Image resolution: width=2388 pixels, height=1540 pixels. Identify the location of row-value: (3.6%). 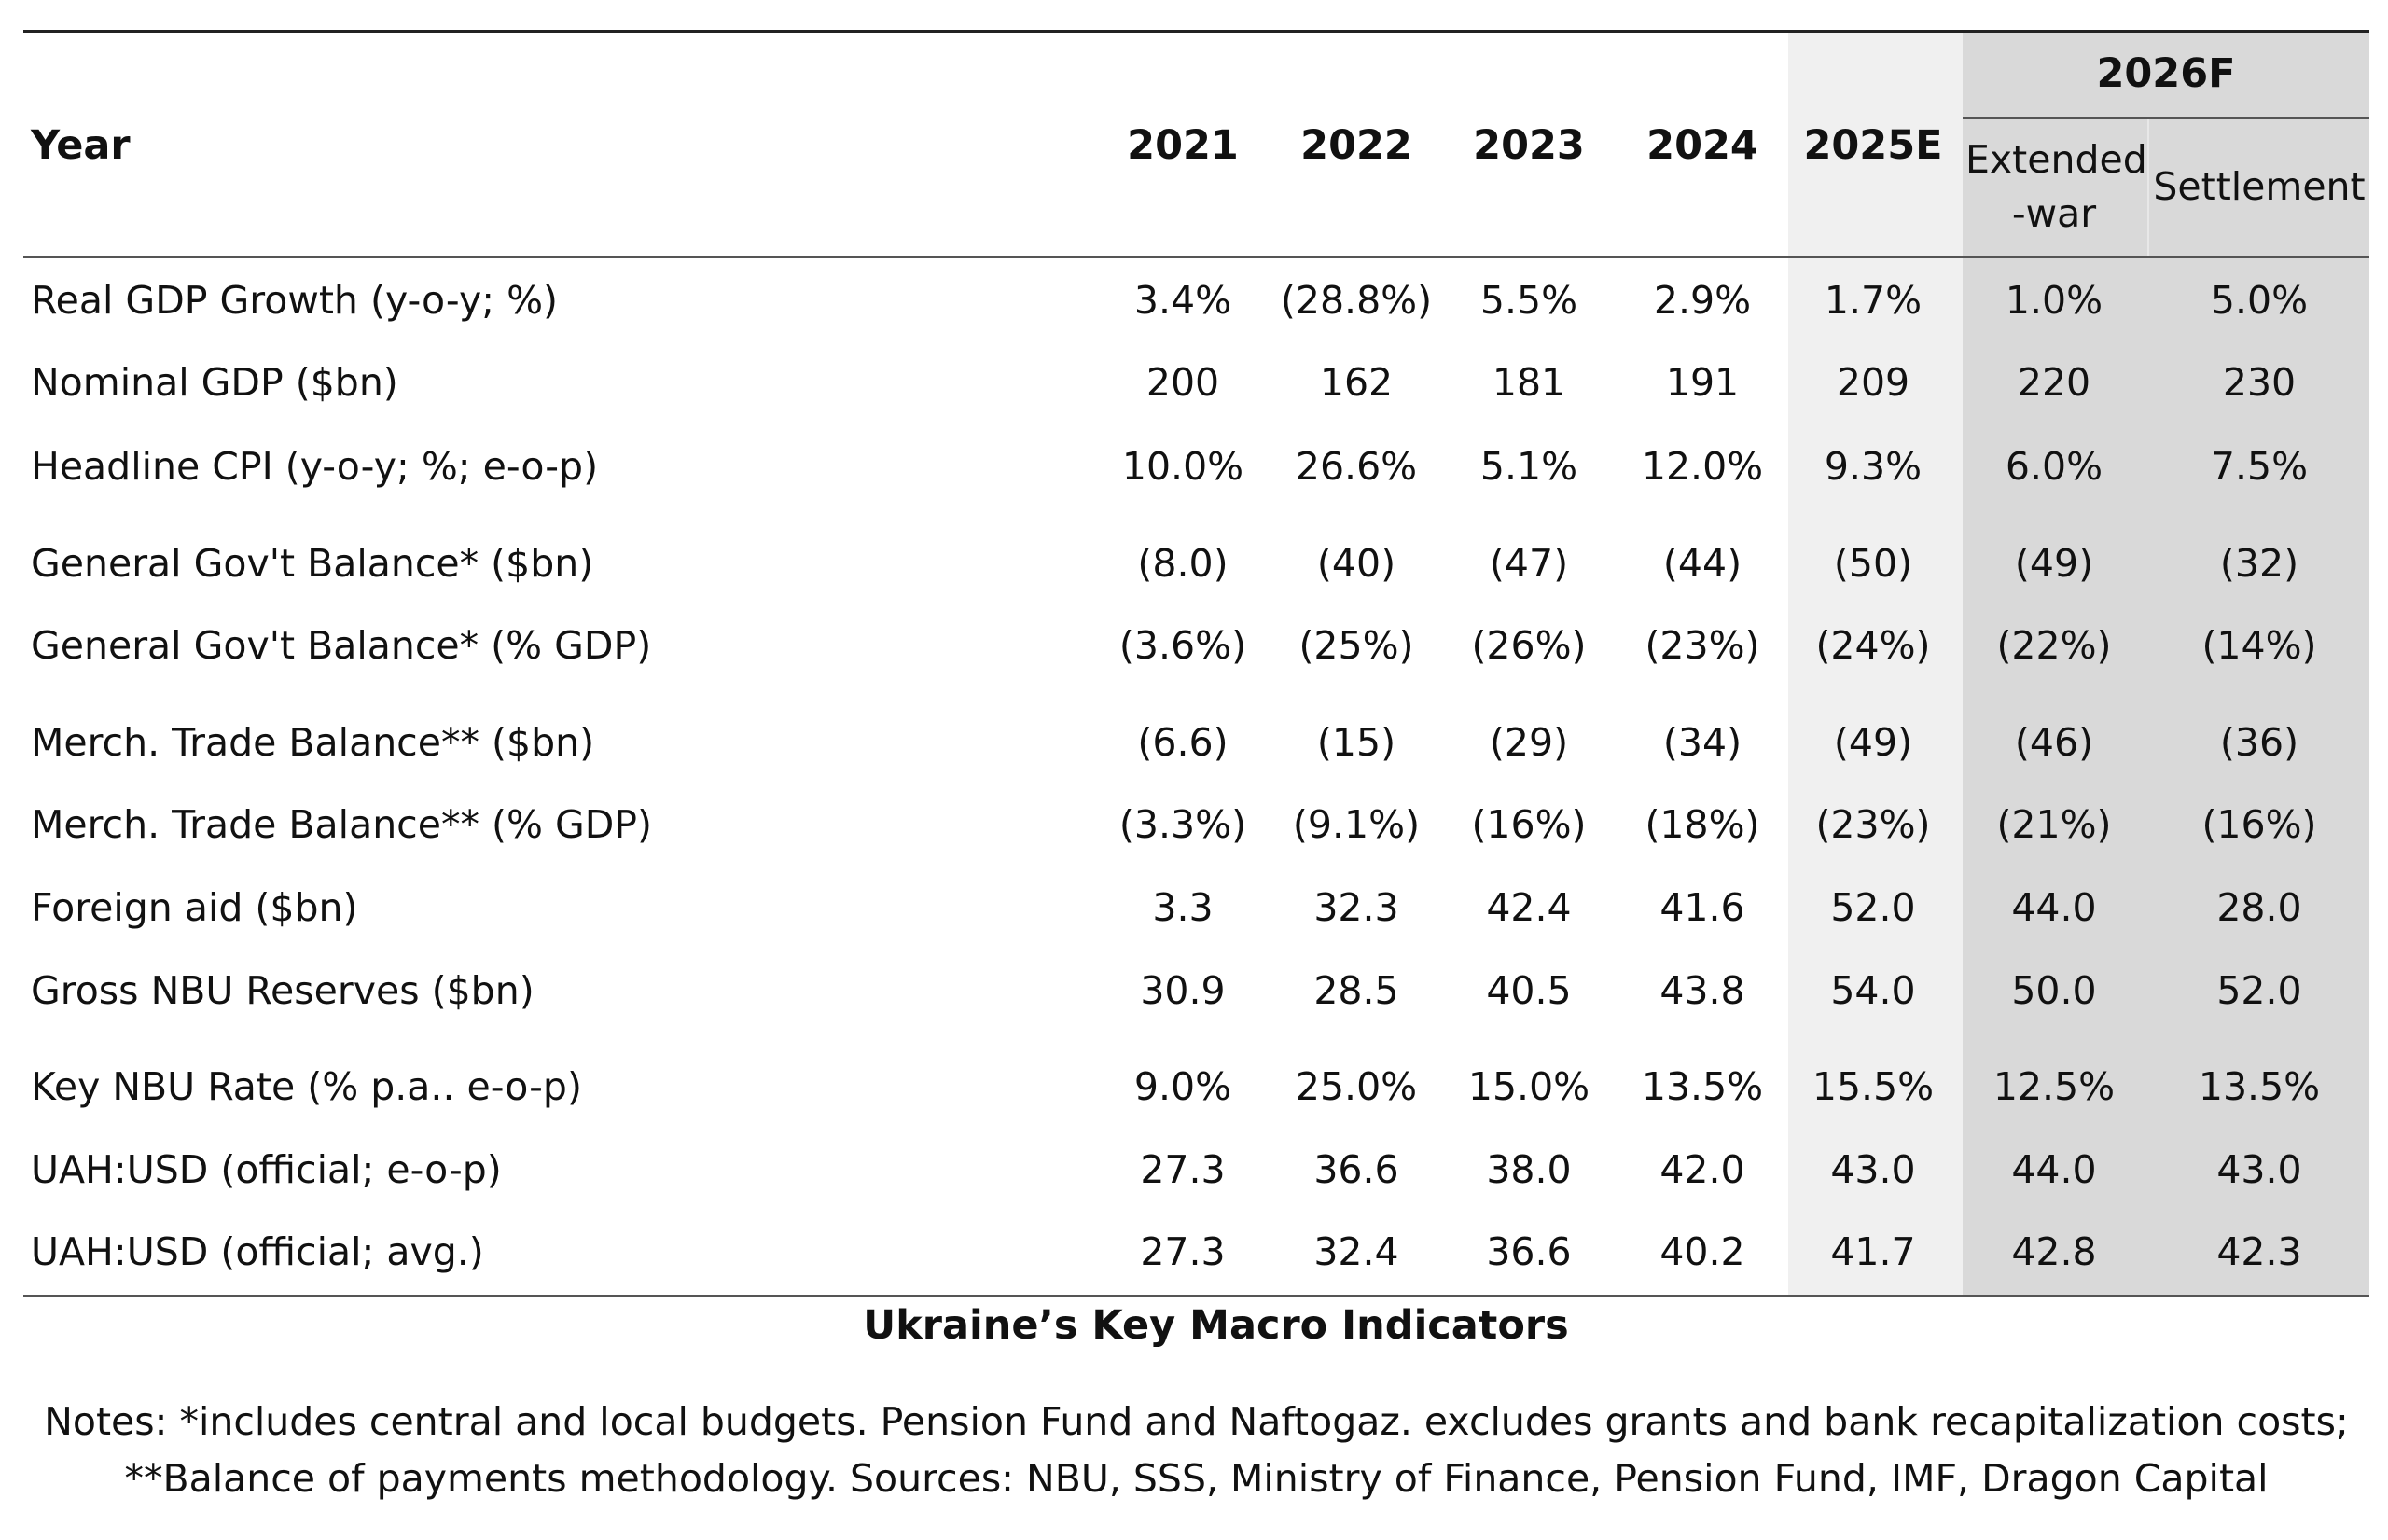
(1182, 645).